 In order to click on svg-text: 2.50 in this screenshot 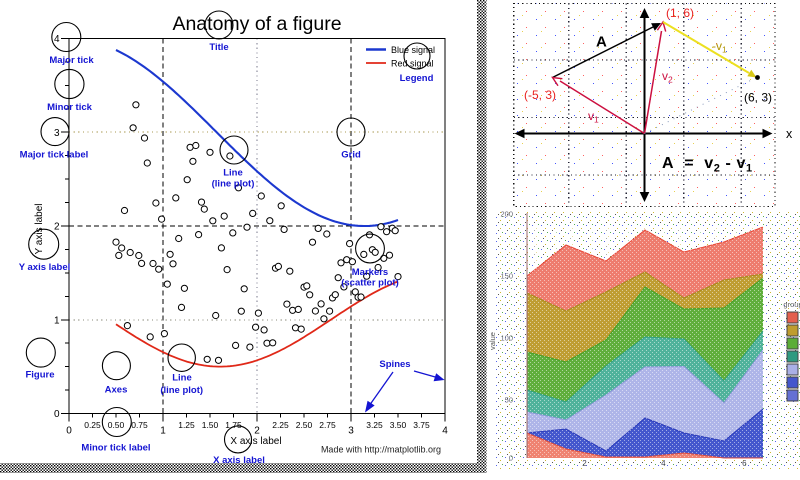, I will do `click(304, 425)`.